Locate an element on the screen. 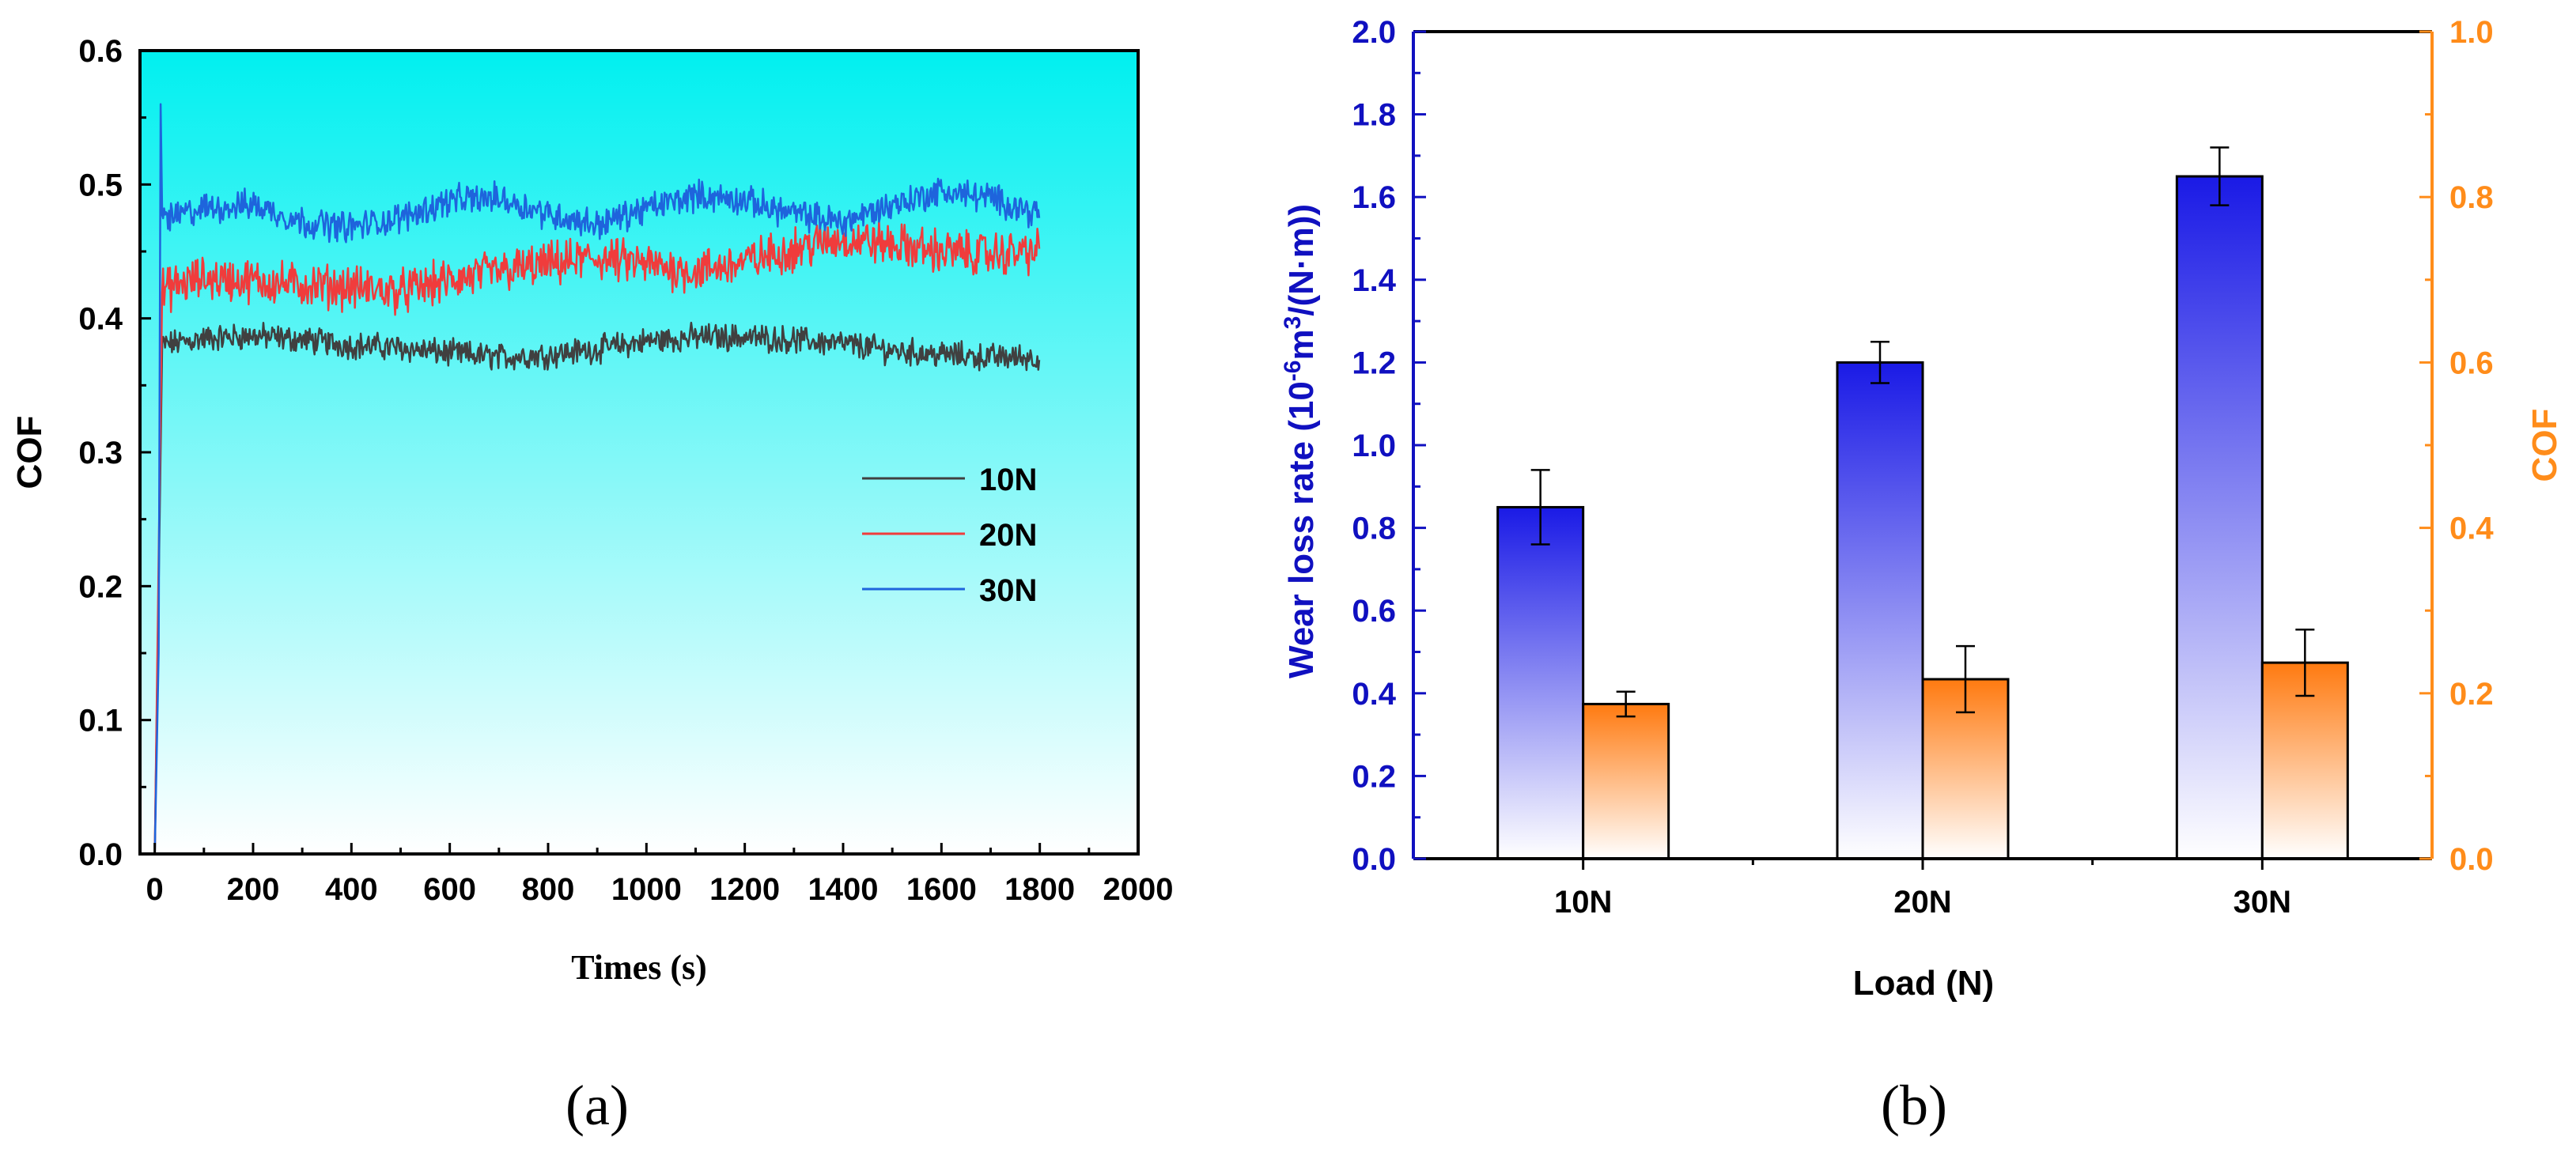  chart-b-right-tick-label: 0.4 is located at coordinates (2471, 529).